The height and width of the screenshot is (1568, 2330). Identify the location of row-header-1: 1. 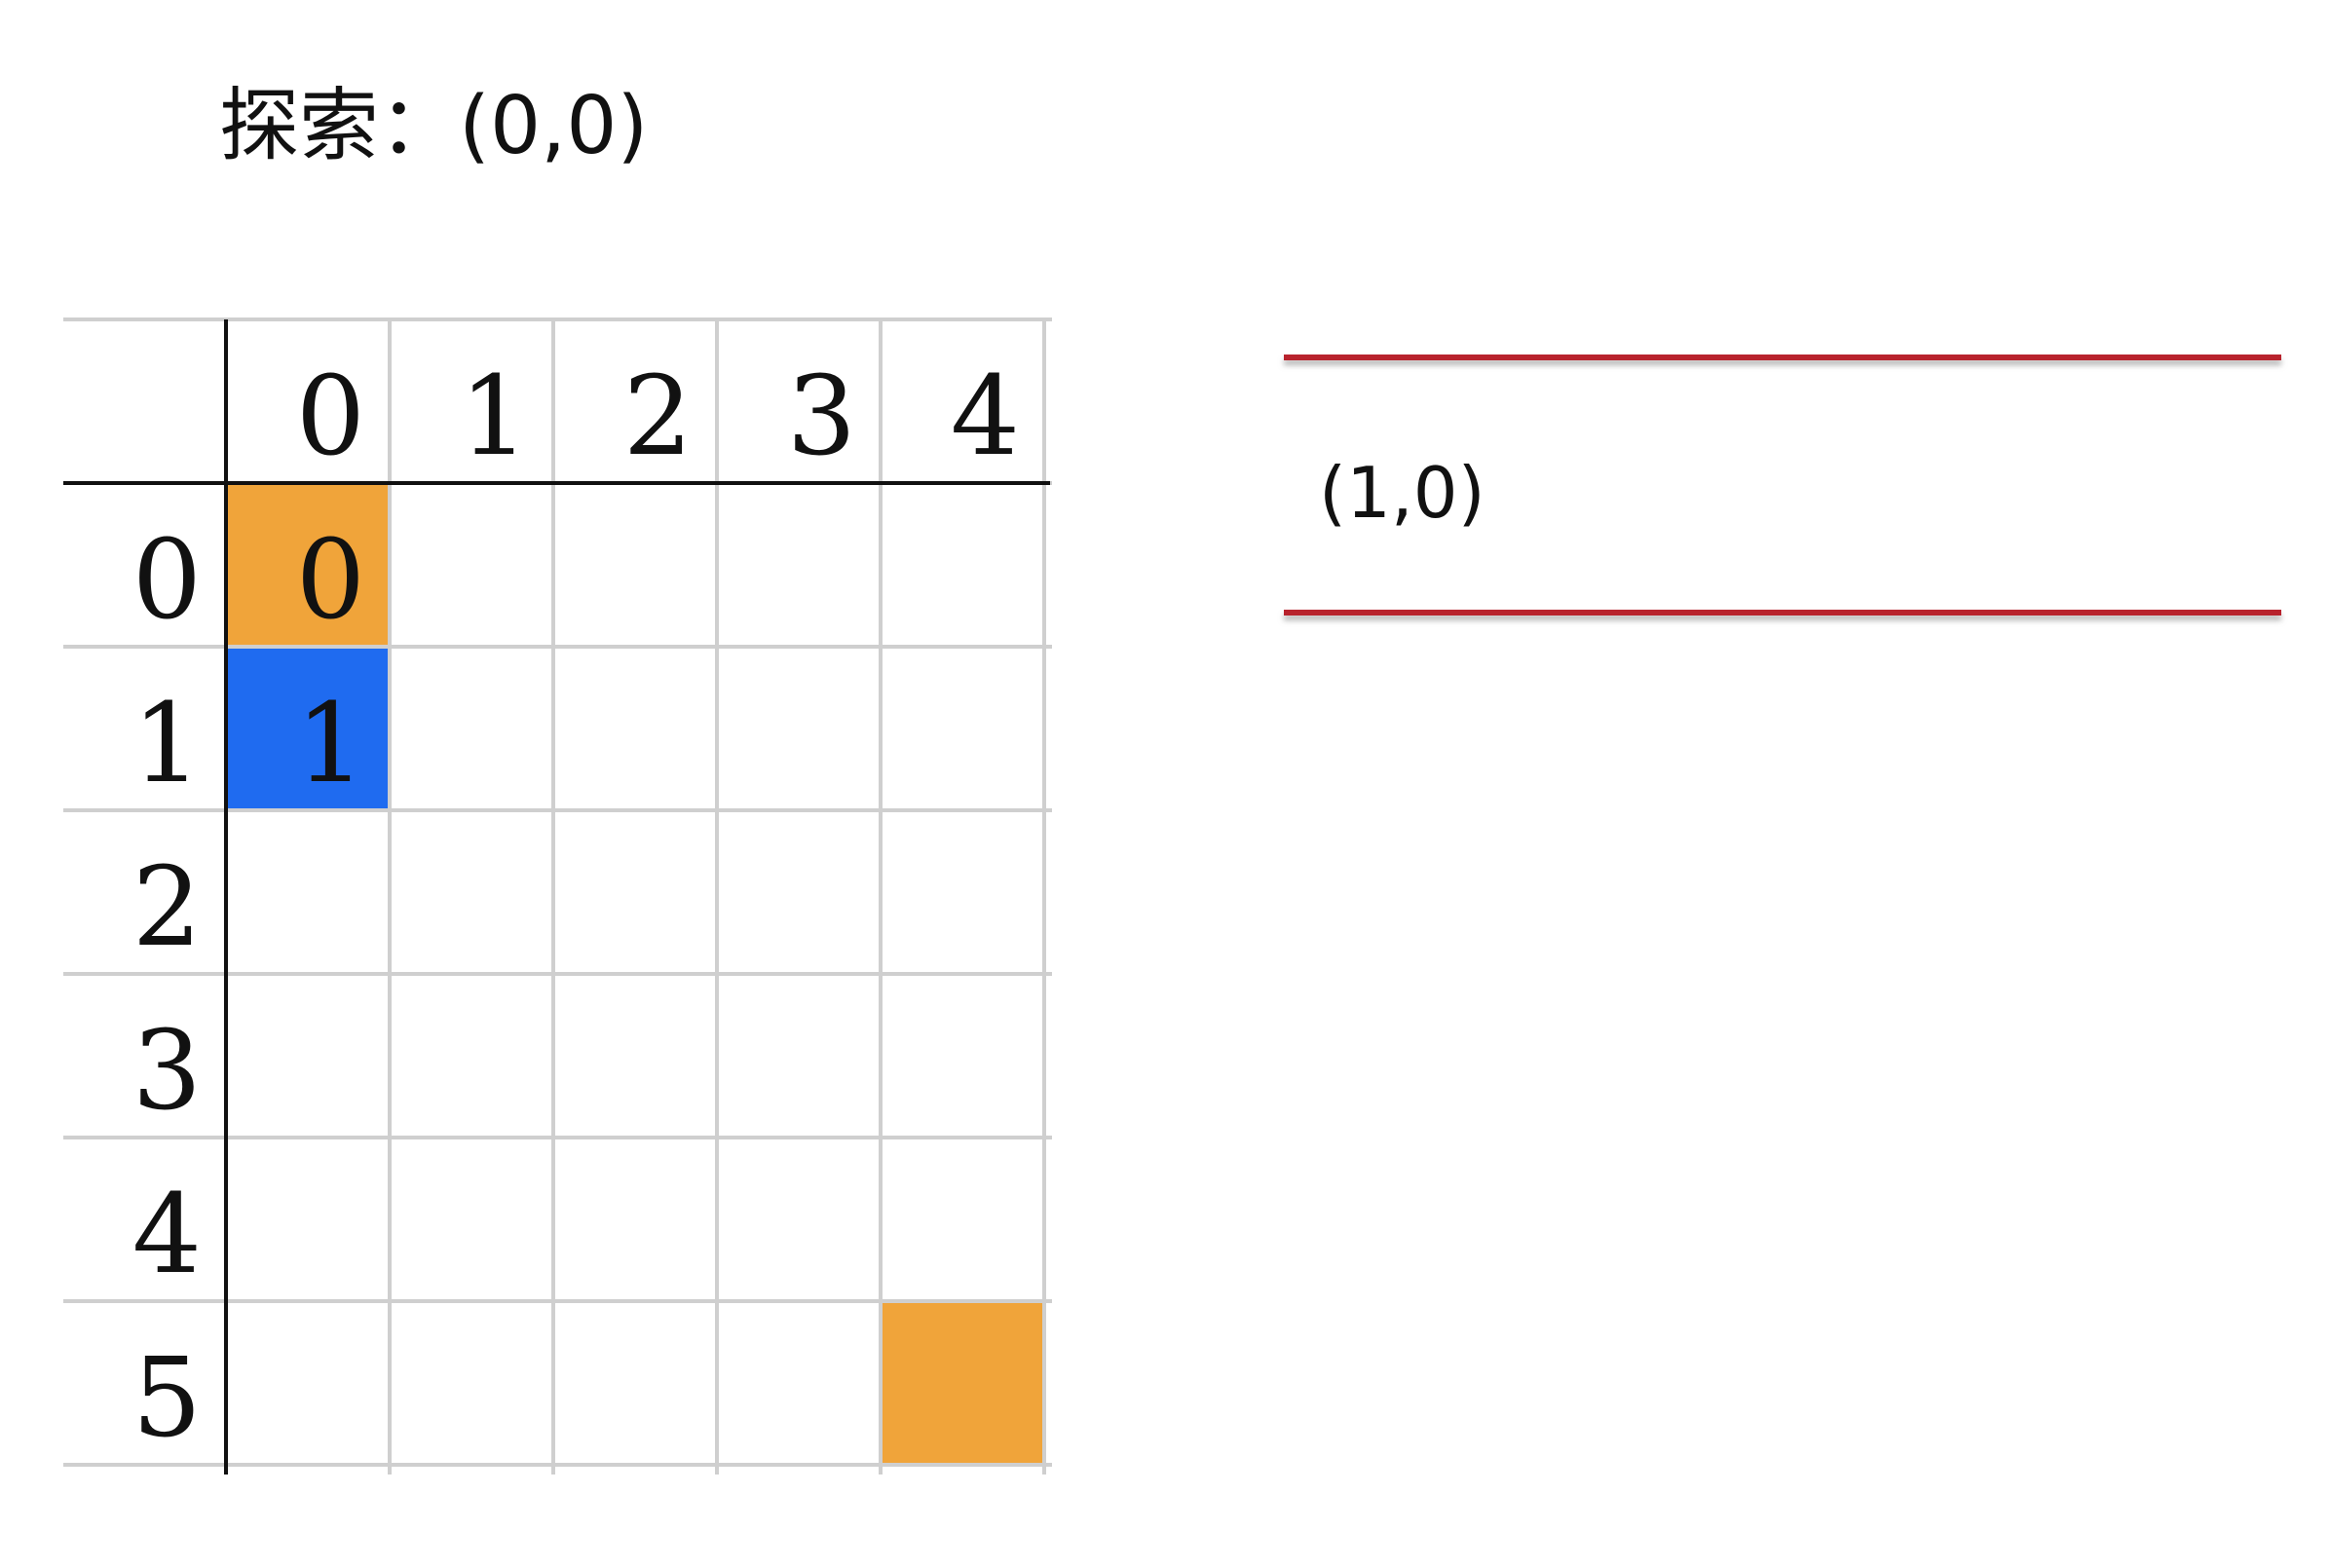
(167, 744).